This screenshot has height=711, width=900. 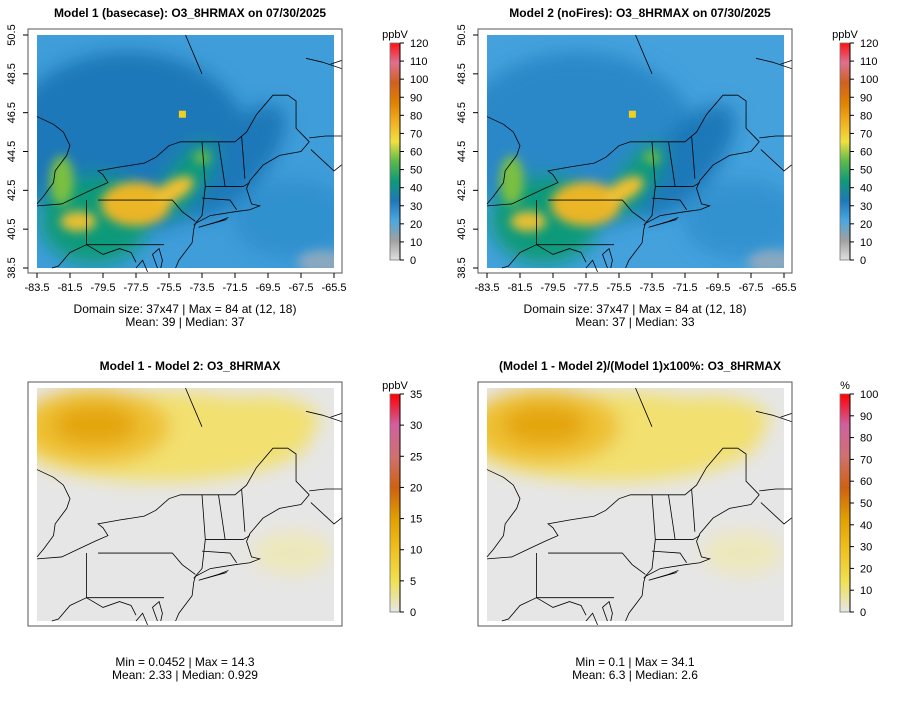 I want to click on colorbar: % 0 10 20 30 40 50 60 70 80 90 100, so click(x=858, y=499).